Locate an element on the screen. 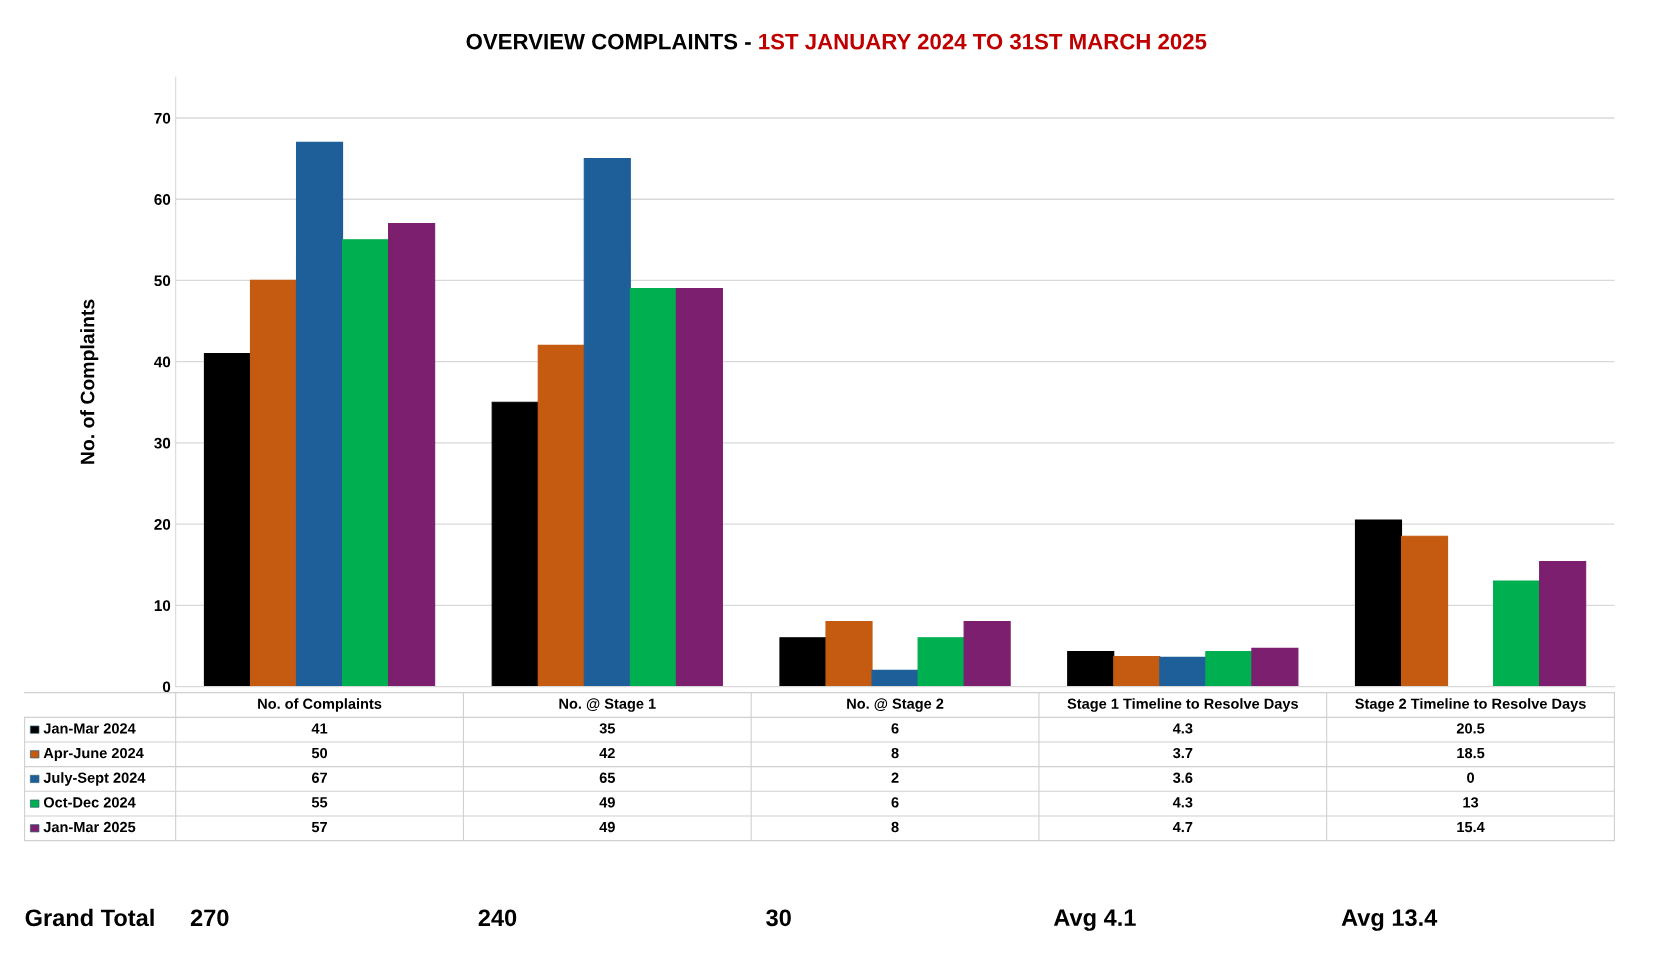 This screenshot has width=1673, height=967. data-label: 15.4 is located at coordinates (1471, 827).